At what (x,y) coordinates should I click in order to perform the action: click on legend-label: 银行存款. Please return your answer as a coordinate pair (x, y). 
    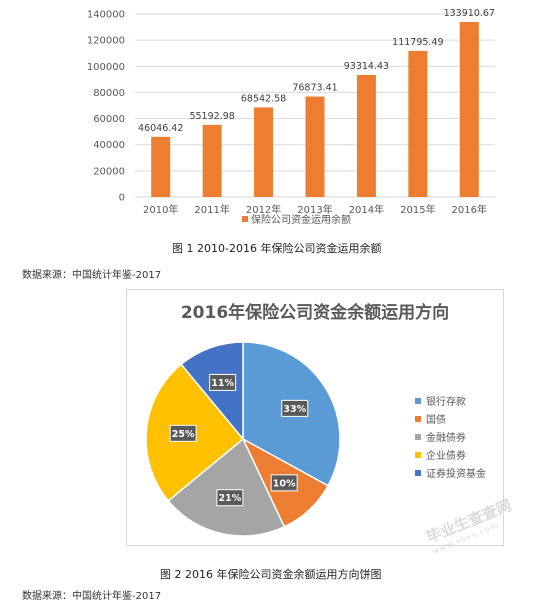
    Looking at the image, I should click on (446, 402).